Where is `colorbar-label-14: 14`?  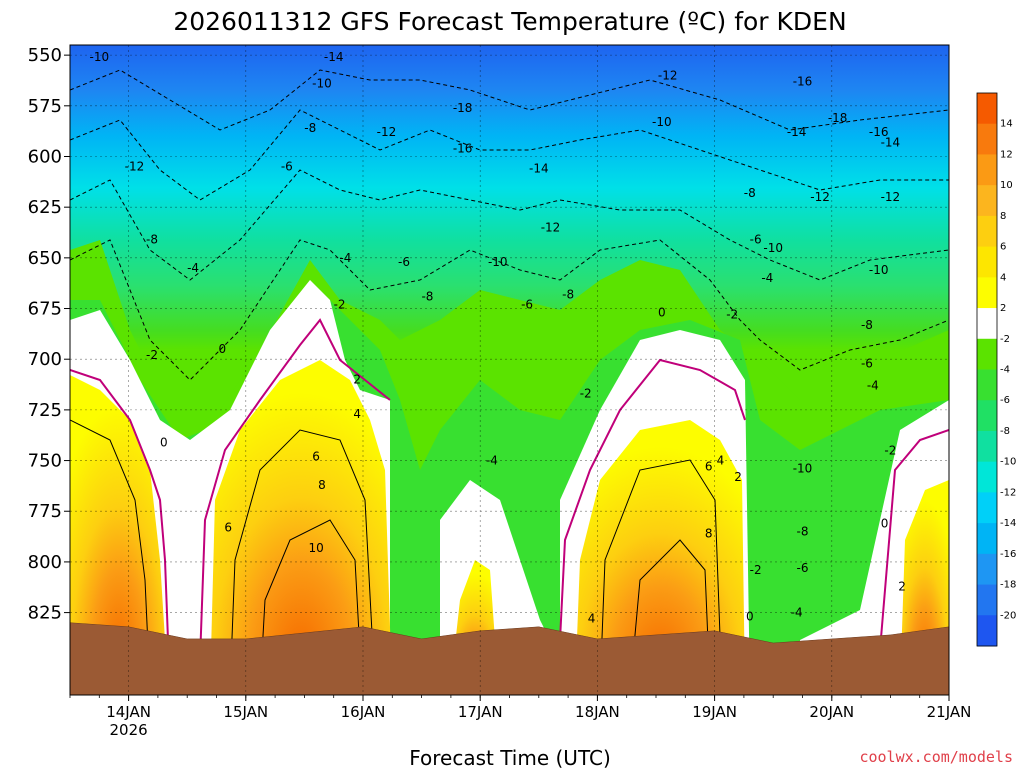
colorbar-label-14: 14 is located at coordinates (1006, 124).